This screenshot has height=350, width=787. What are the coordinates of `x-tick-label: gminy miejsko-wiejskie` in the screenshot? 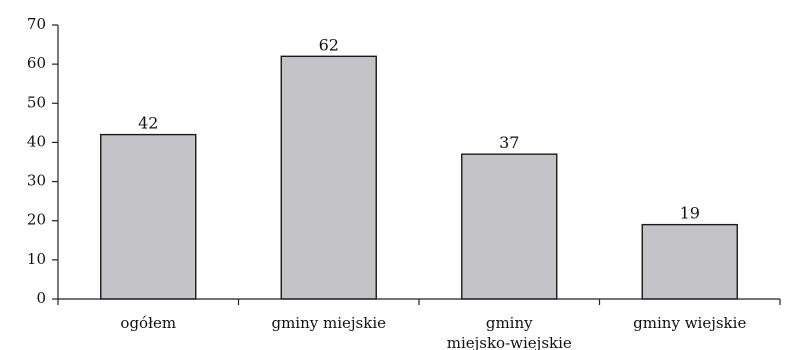 It's located at (509, 332).